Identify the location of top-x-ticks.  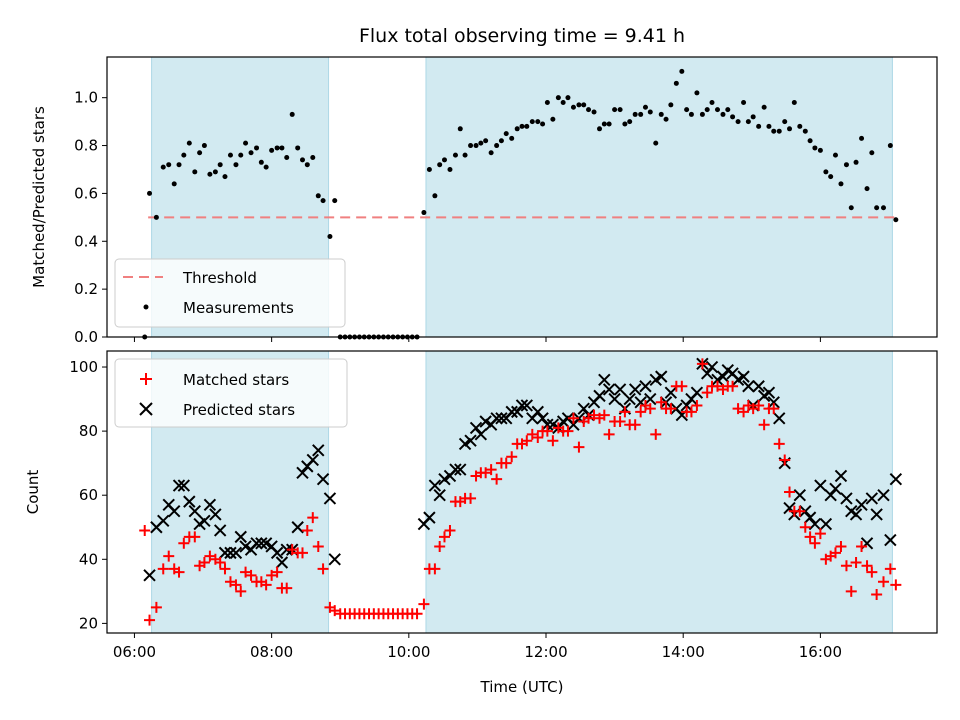
(477, 339).